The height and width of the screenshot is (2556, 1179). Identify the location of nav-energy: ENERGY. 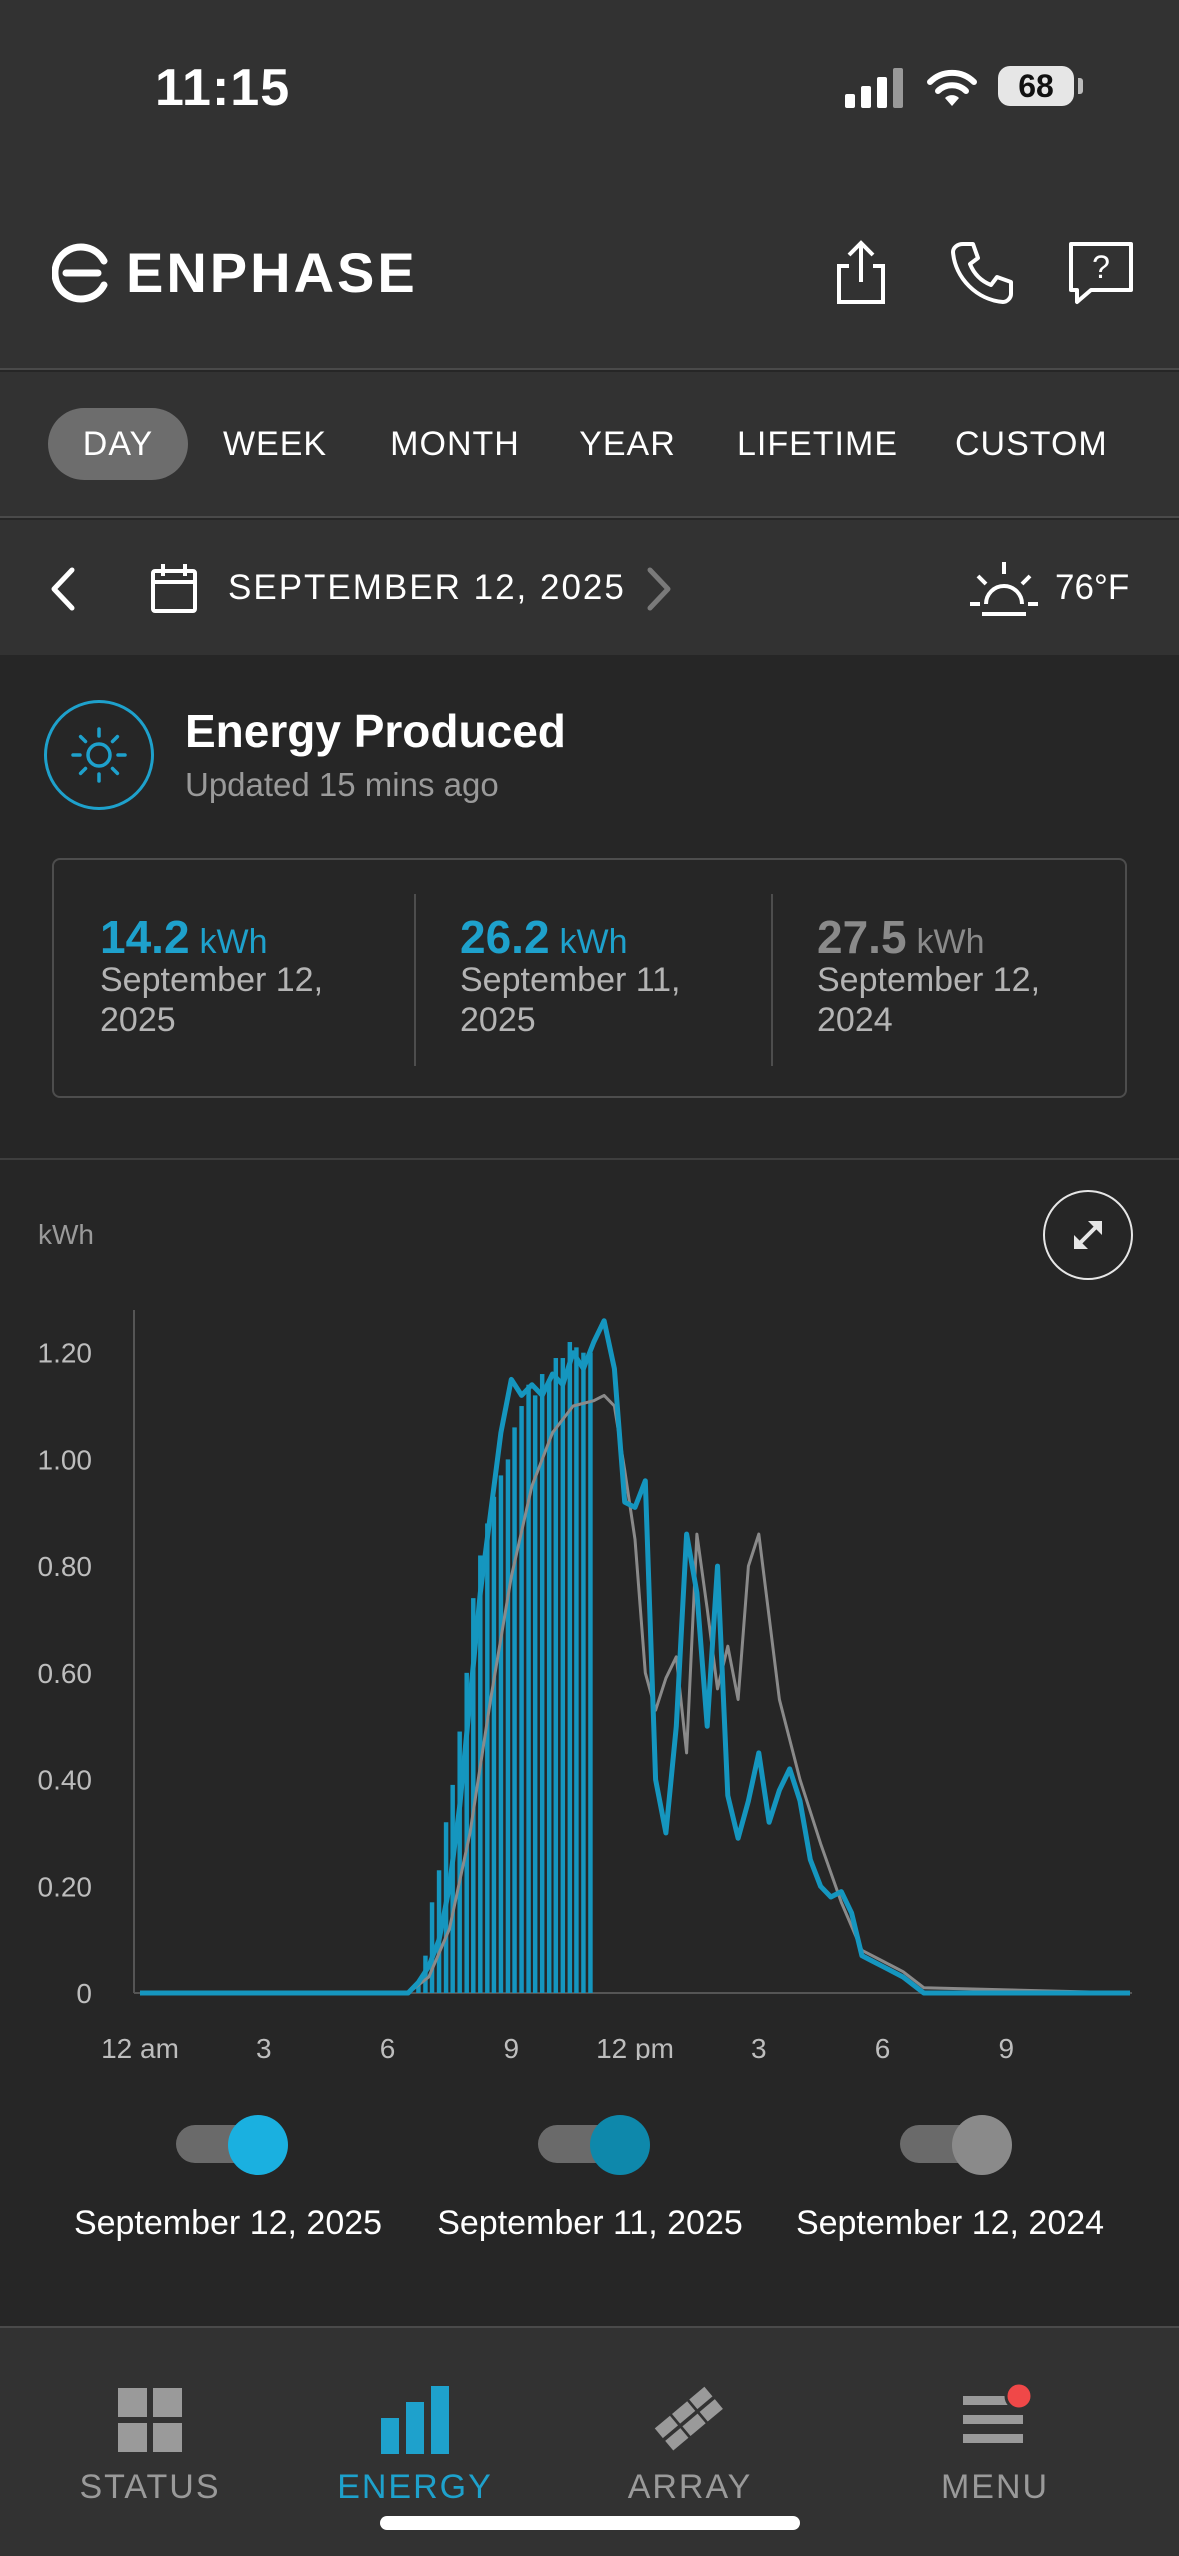
(415, 2428).